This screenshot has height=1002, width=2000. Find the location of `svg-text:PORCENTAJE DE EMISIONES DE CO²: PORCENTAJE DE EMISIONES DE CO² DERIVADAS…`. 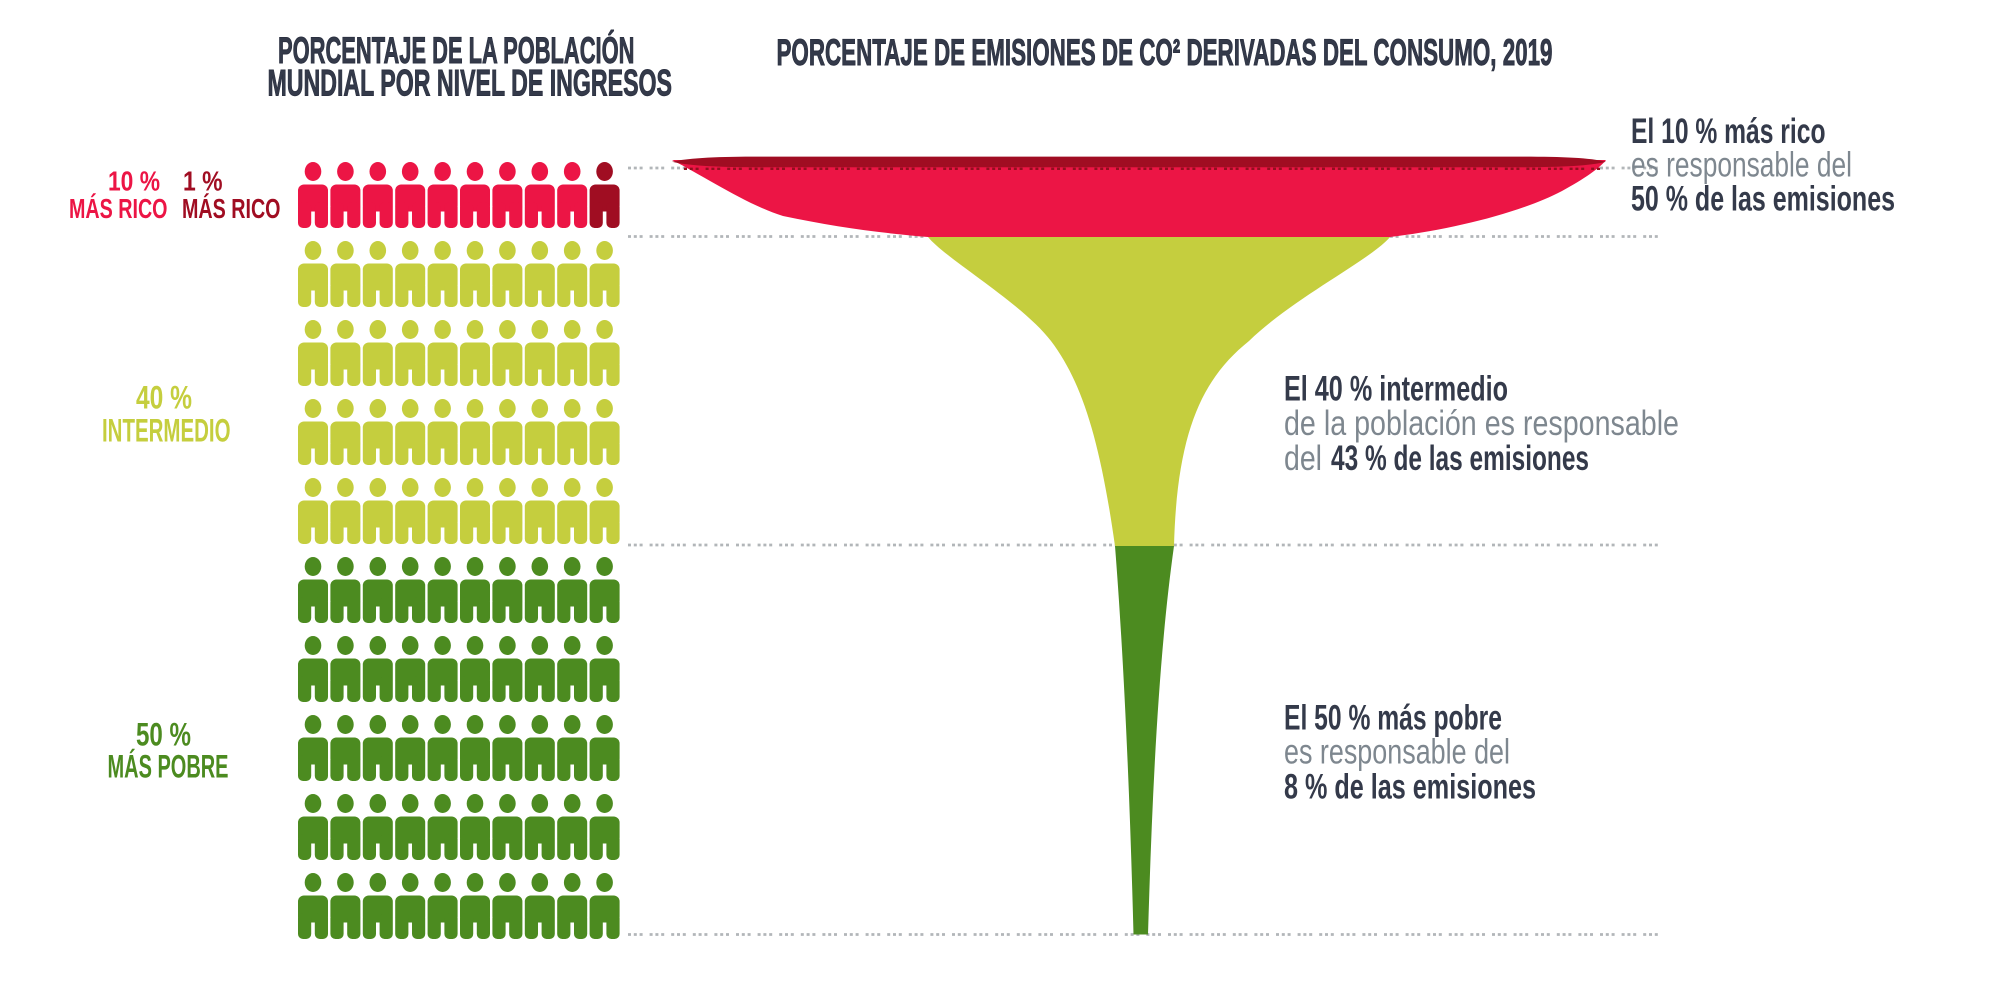

svg-text:PORCENTAJE DE EMISIONES DE CO²: PORCENTAJE DE EMISIONES DE CO² DERIVADAS… is located at coordinates (1165, 52).